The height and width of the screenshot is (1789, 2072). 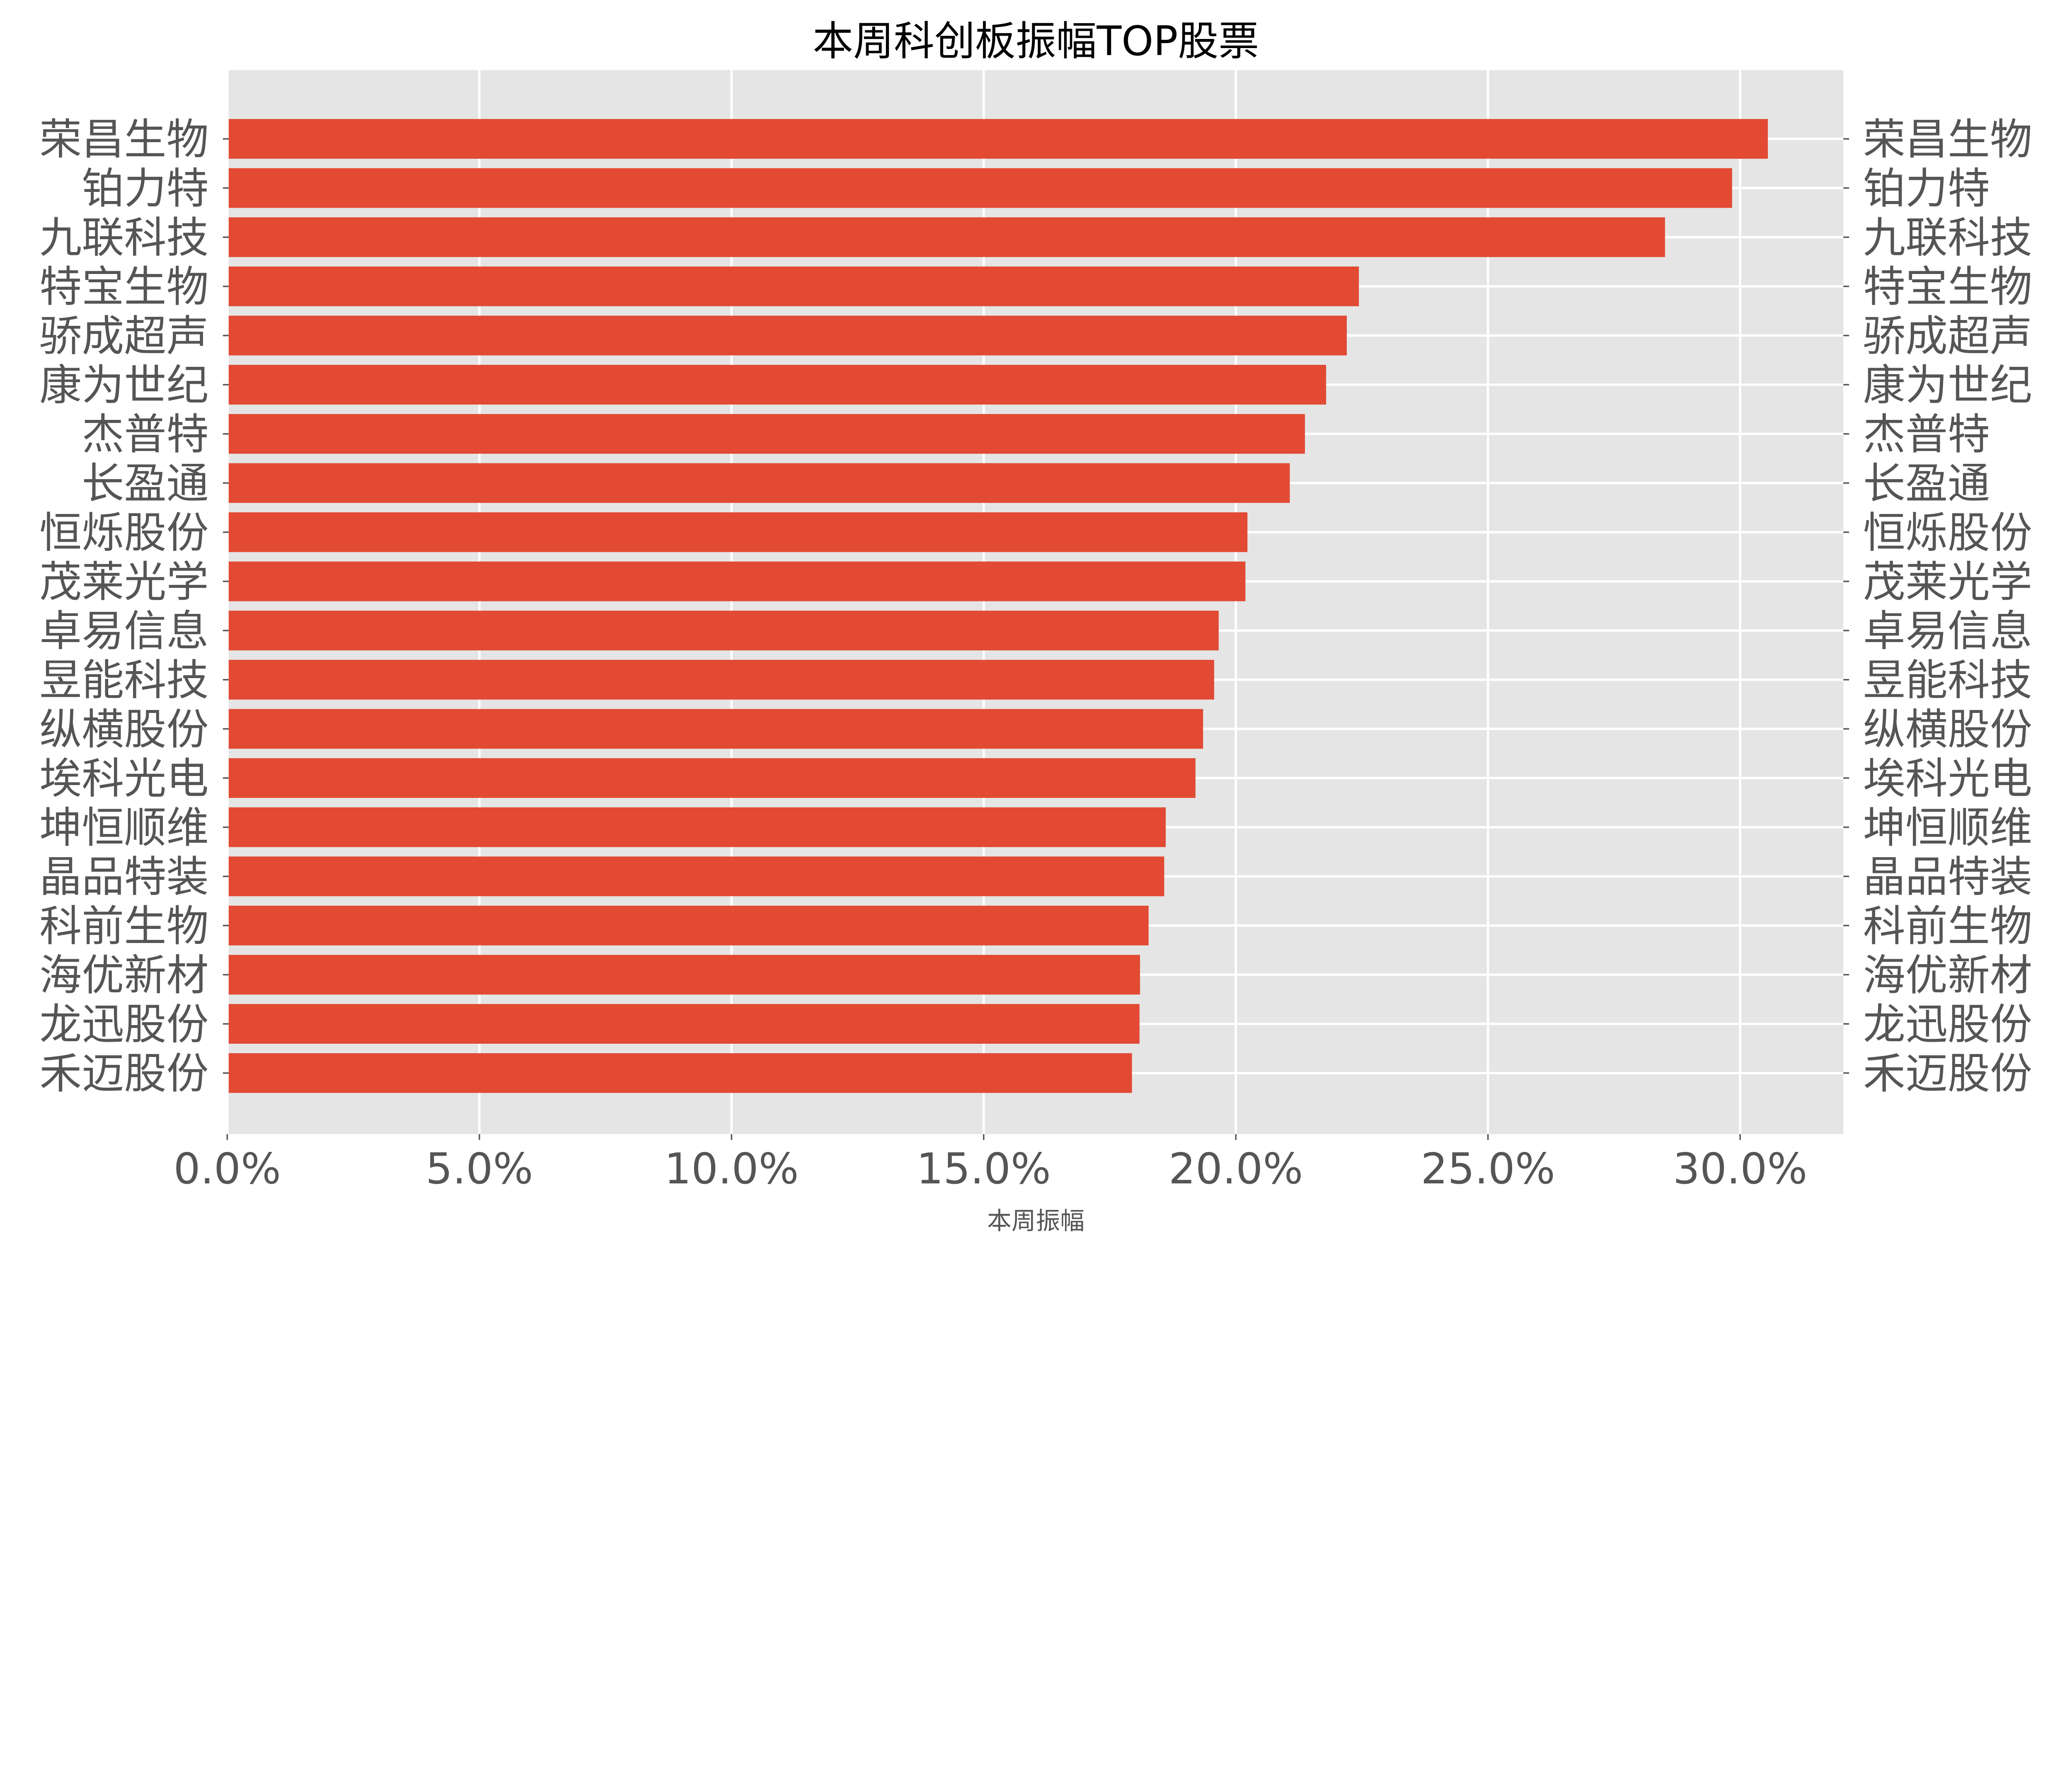 What do you see at coordinates (123, 583) in the screenshot?
I see `y-tick-label: 茂莱光学` at bounding box center [123, 583].